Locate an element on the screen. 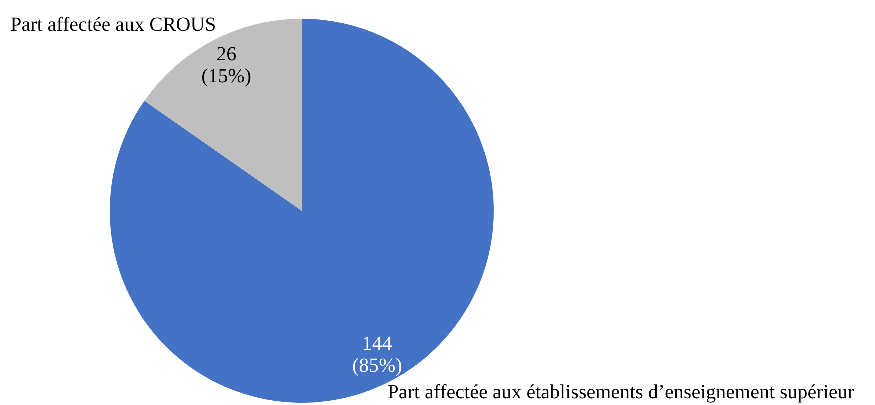 Image resolution: width=875 pixels, height=405 pixels. data-label: 26 (15%) is located at coordinates (227, 66).